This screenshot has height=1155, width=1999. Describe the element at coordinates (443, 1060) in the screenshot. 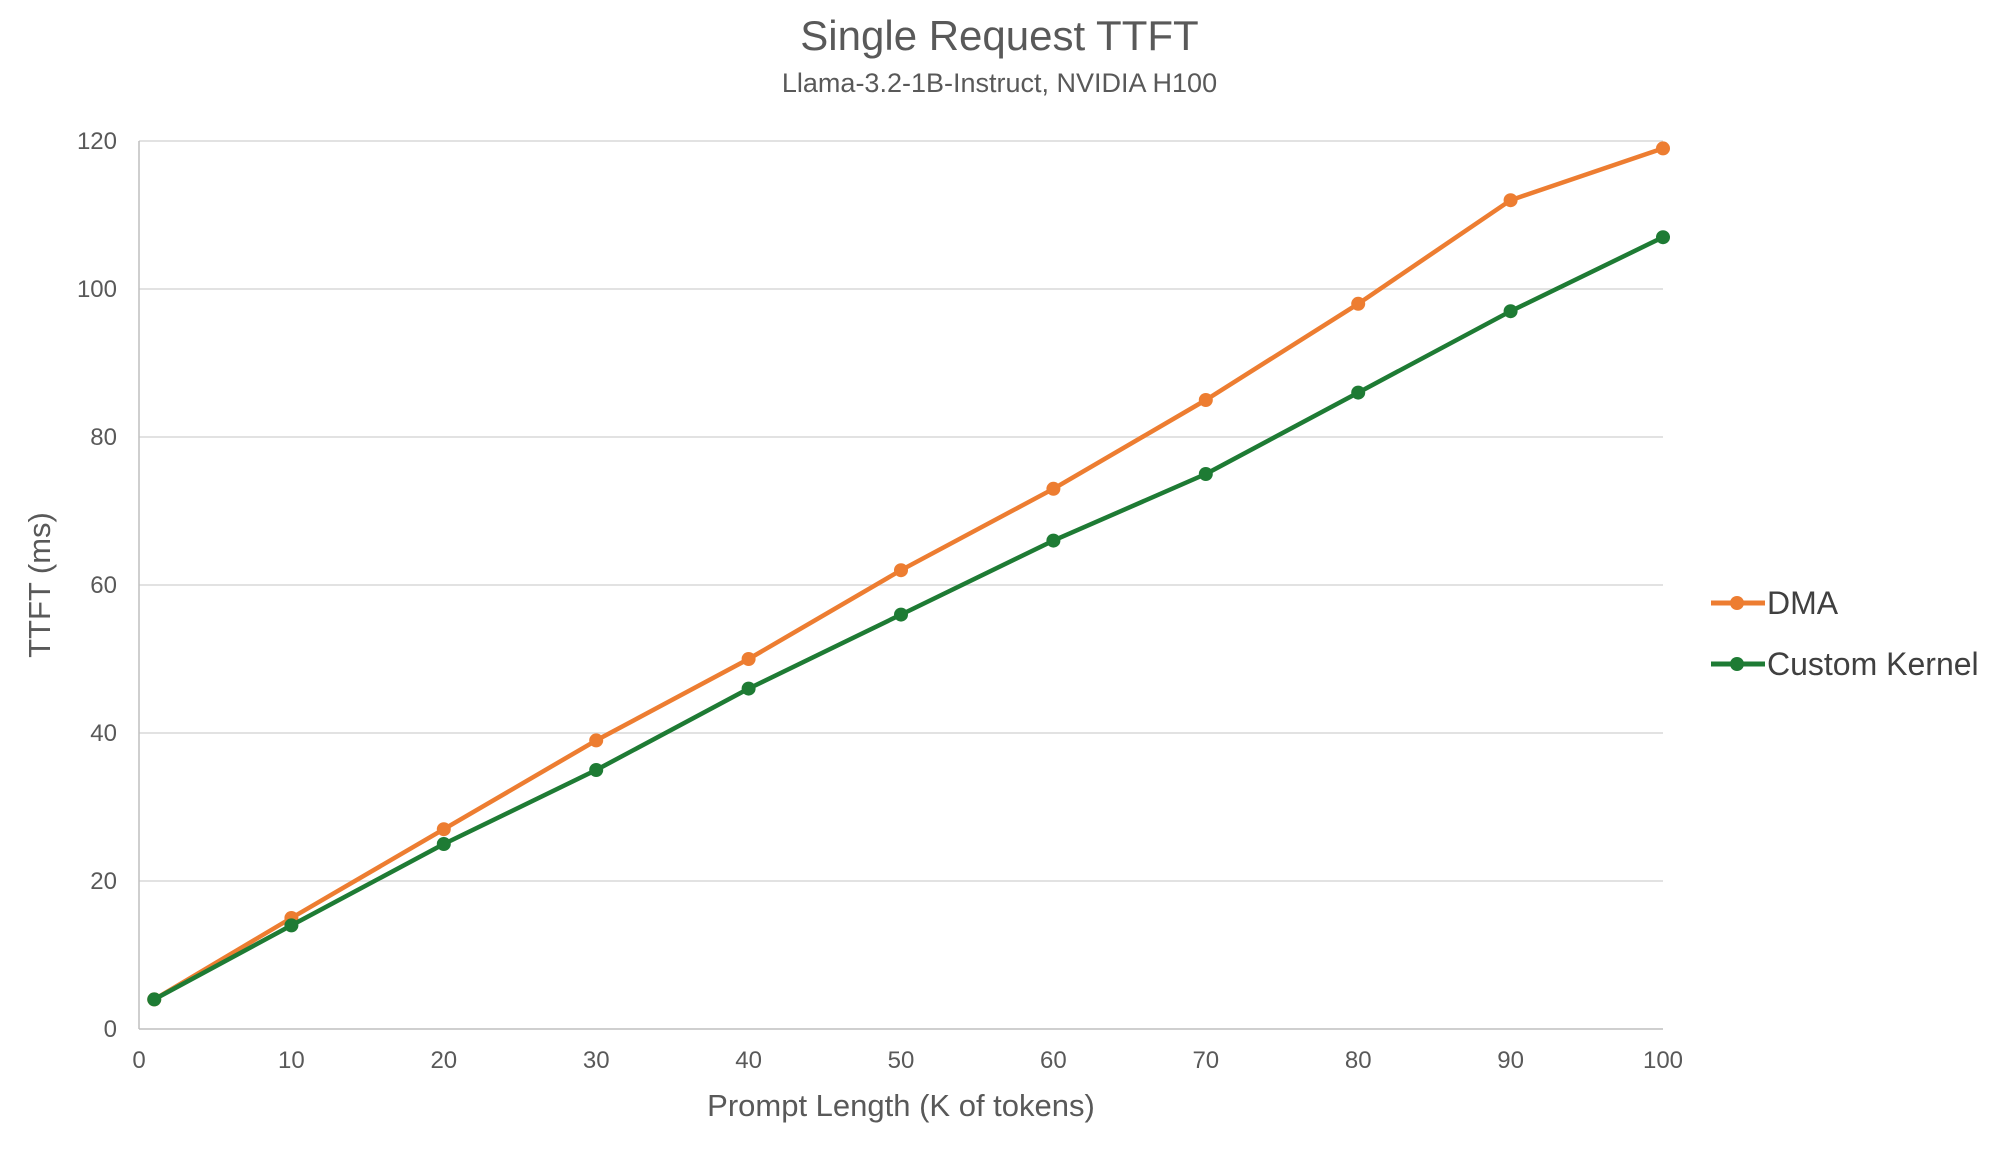

I see `x-tick-label-20: 20` at that location.